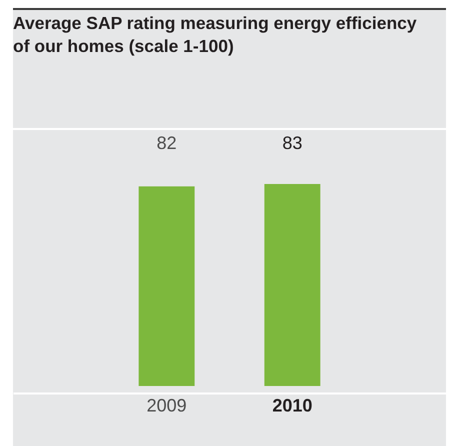  Describe the element at coordinates (292, 406) in the screenshot. I see `x-tick-label: 2010` at that location.